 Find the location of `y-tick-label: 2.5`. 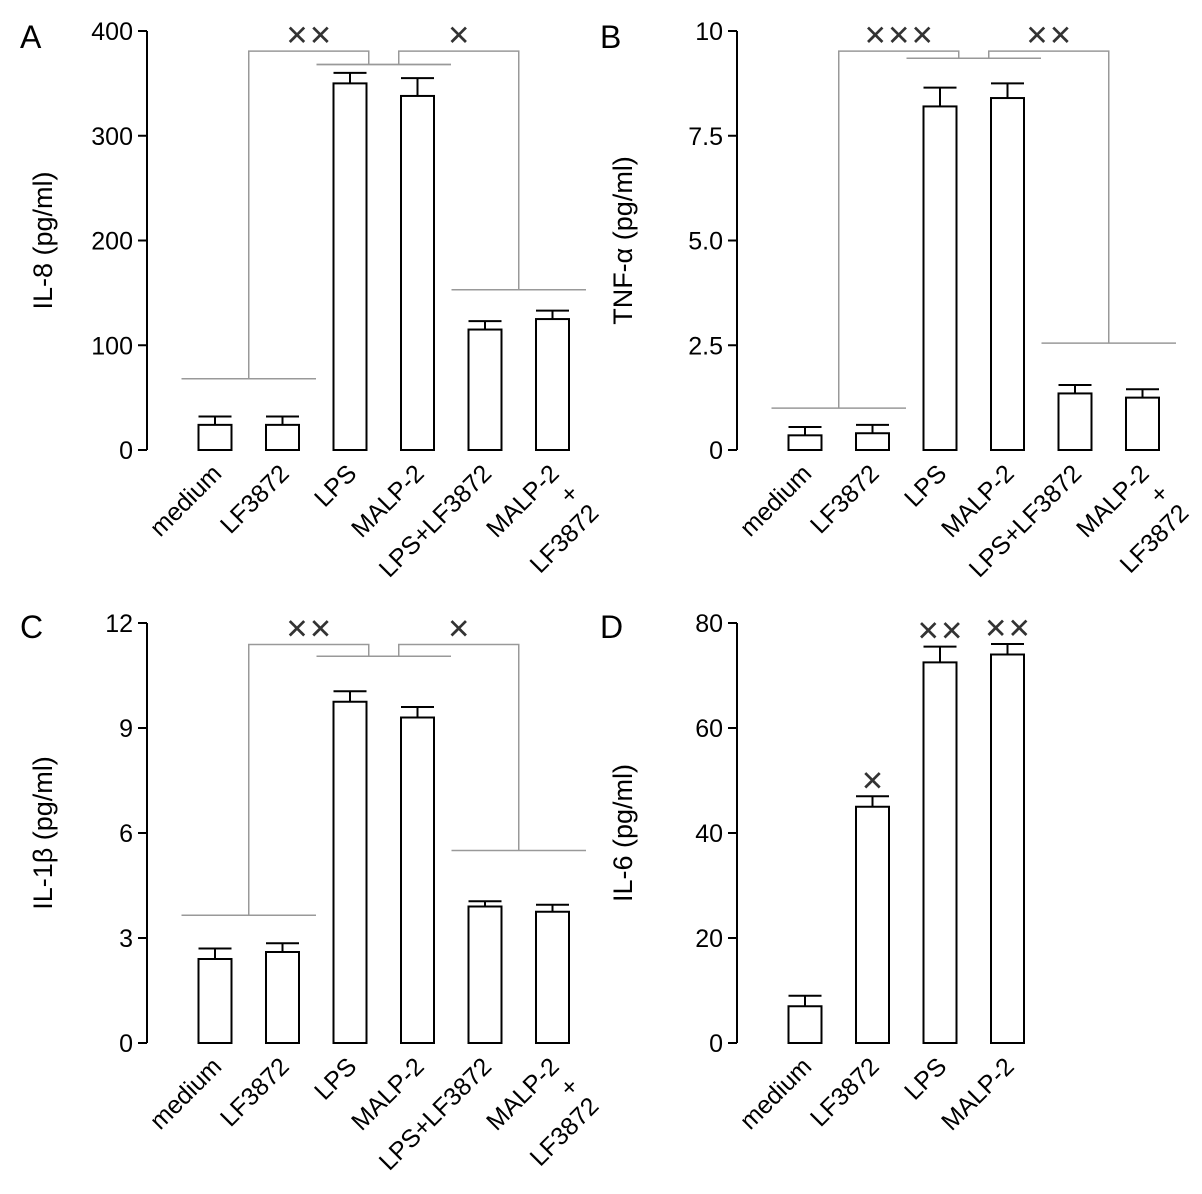

y-tick-label: 2.5 is located at coordinates (705, 346).